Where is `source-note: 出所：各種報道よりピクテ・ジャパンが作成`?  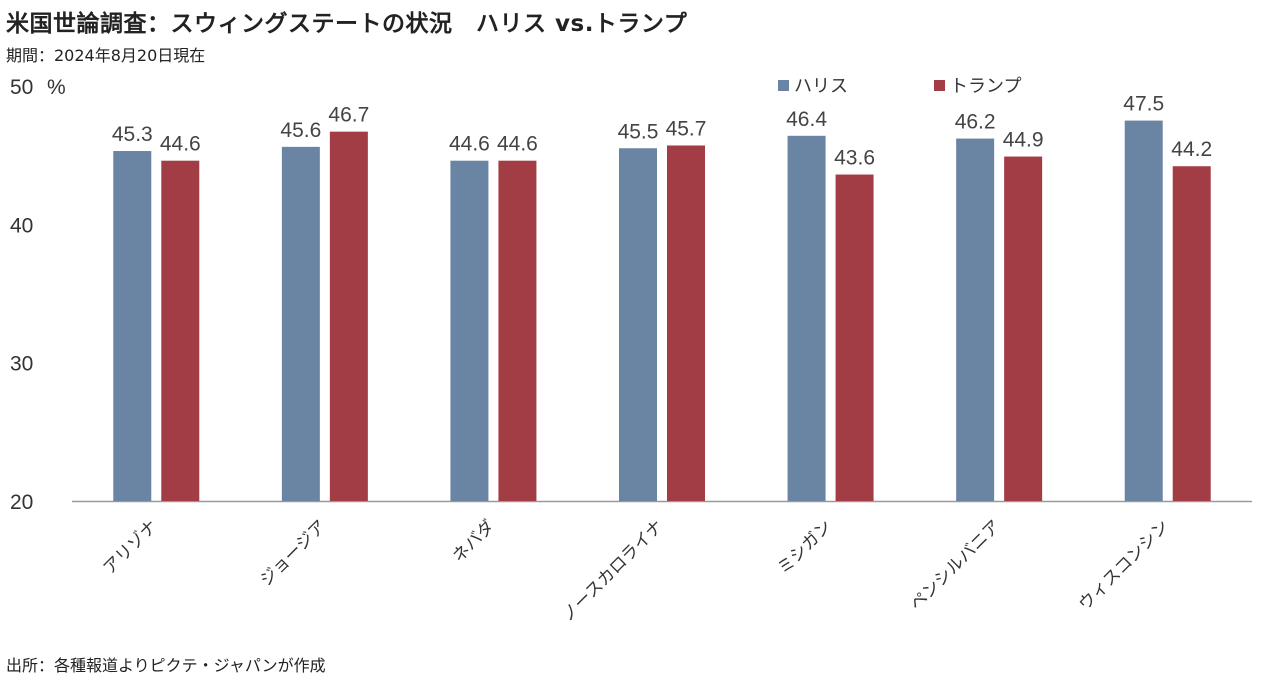
source-note: 出所：各種報道よりピクテ・ジャパンが作成 is located at coordinates (166, 665).